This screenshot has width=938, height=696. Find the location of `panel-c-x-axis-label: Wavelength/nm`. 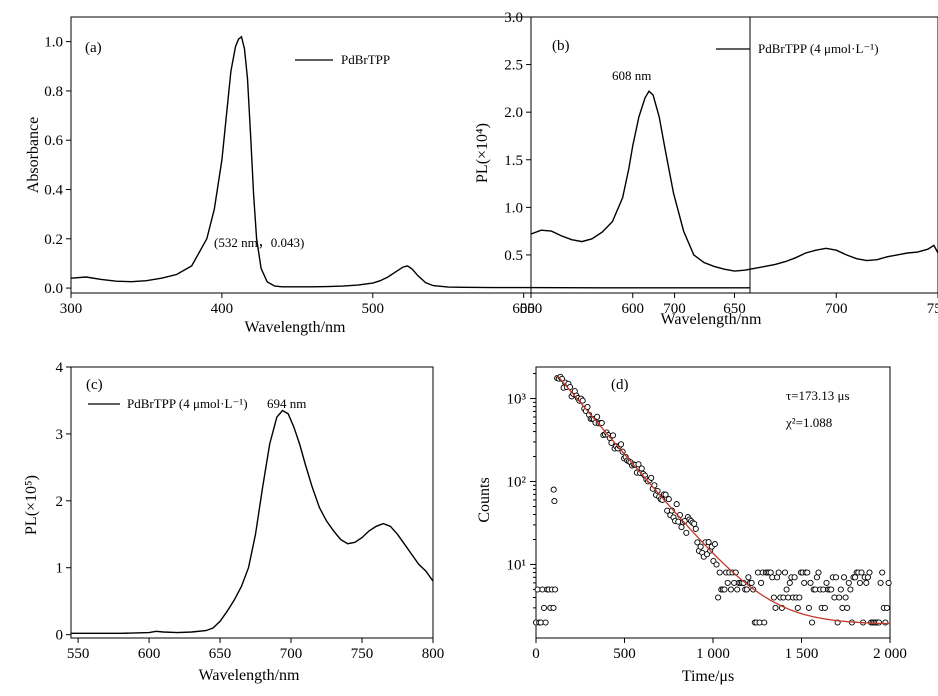

panel-c-x-axis-label: Wavelength/nm is located at coordinates (249, 675).